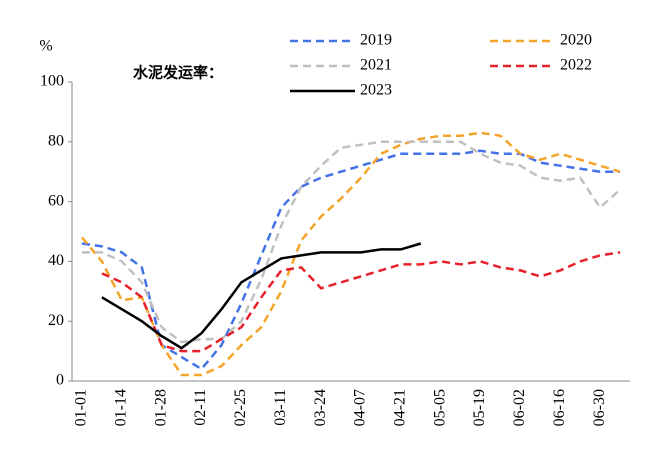  I want to click on x-tick-label: 02-11, so click(200, 407).